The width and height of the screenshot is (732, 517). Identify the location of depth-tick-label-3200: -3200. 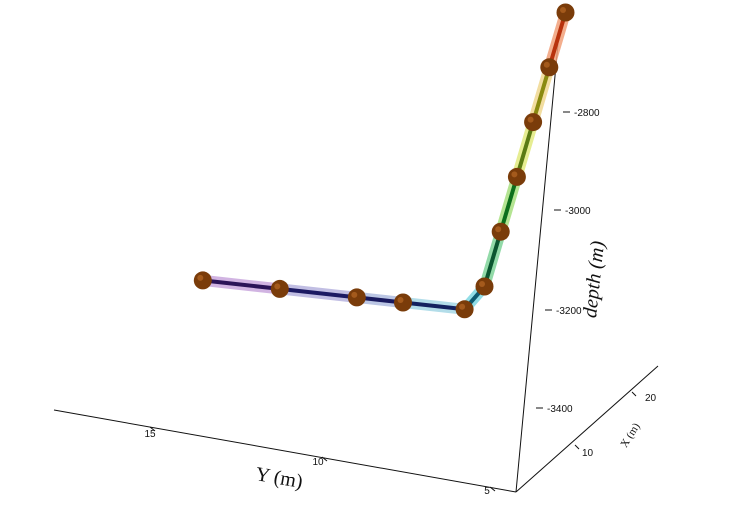
(569, 311).